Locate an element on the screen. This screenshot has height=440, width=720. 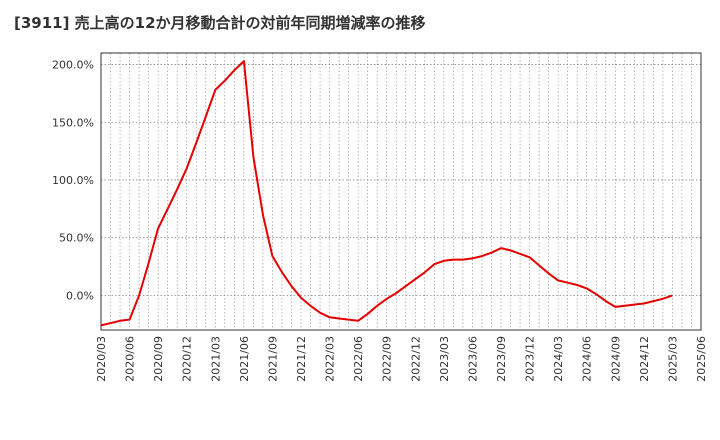
x-tick-label: 2025/06 is located at coordinates (701, 359).